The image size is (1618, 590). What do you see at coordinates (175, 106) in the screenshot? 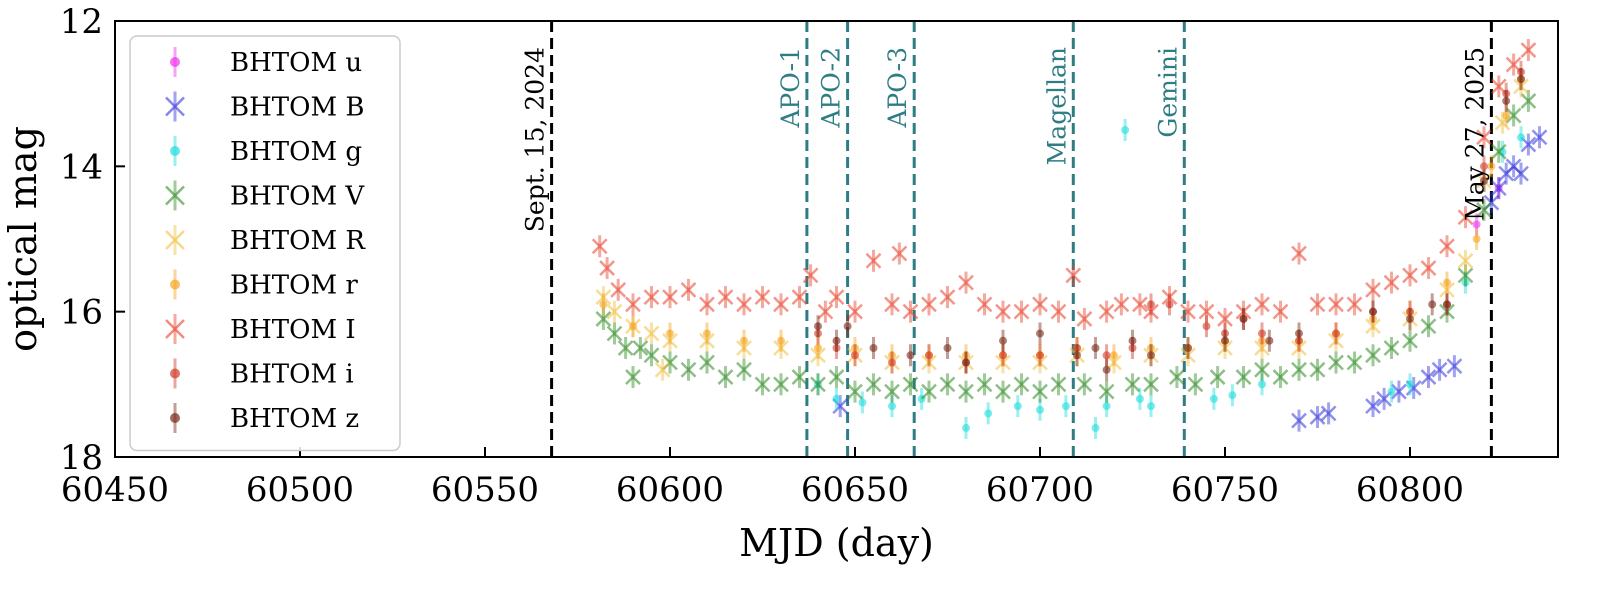
I see `legend-marker-bhtom-b` at bounding box center [175, 106].